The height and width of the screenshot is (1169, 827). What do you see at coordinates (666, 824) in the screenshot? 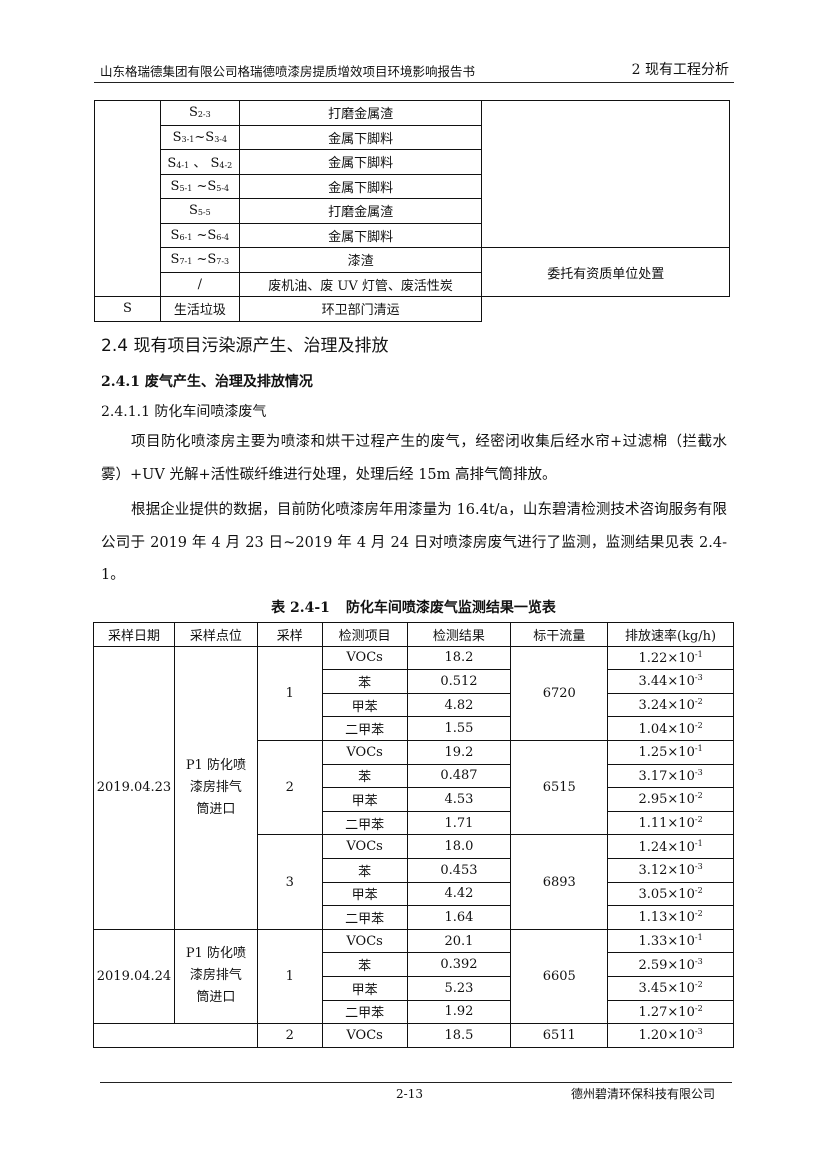
I see `rate-mantissa: 1.11×10` at bounding box center [666, 824].